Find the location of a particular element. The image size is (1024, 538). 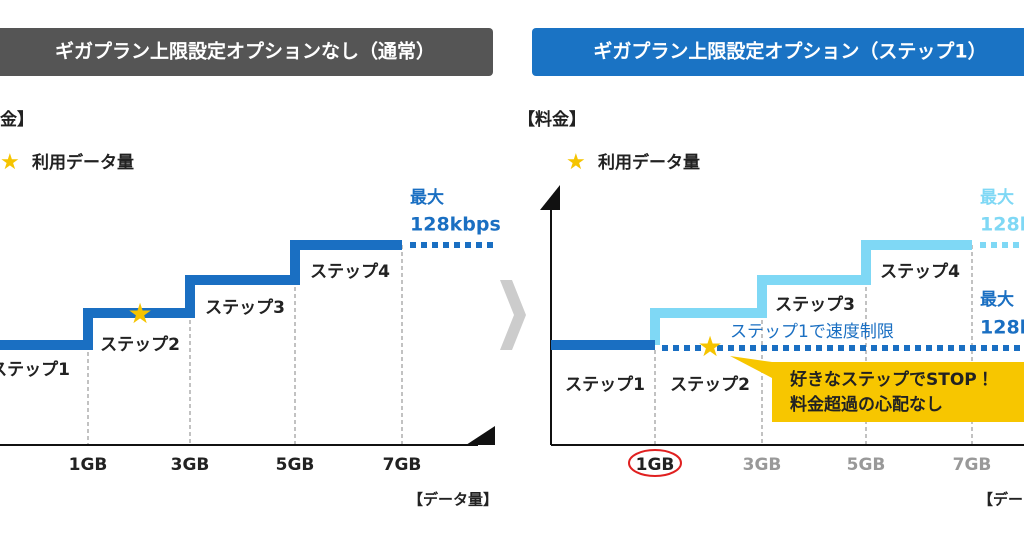

right-header: ギガプラン上限設定オプション（ステップ1） is located at coordinates (789, 51).